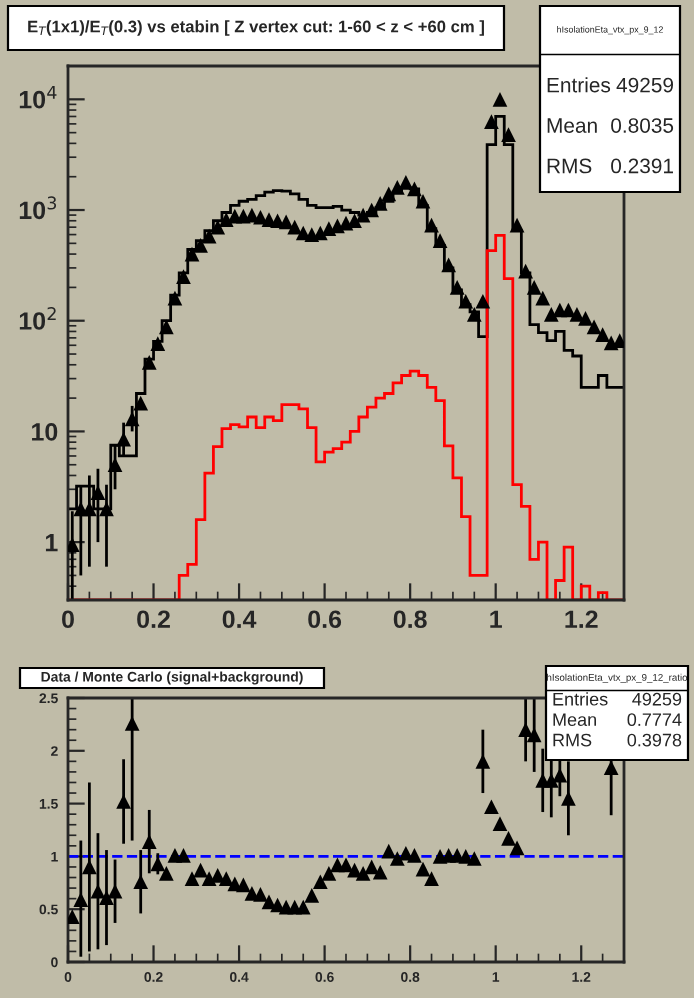  What do you see at coordinates (51, 542) in the screenshot?
I see `y-tick-label: 1` at bounding box center [51, 542].